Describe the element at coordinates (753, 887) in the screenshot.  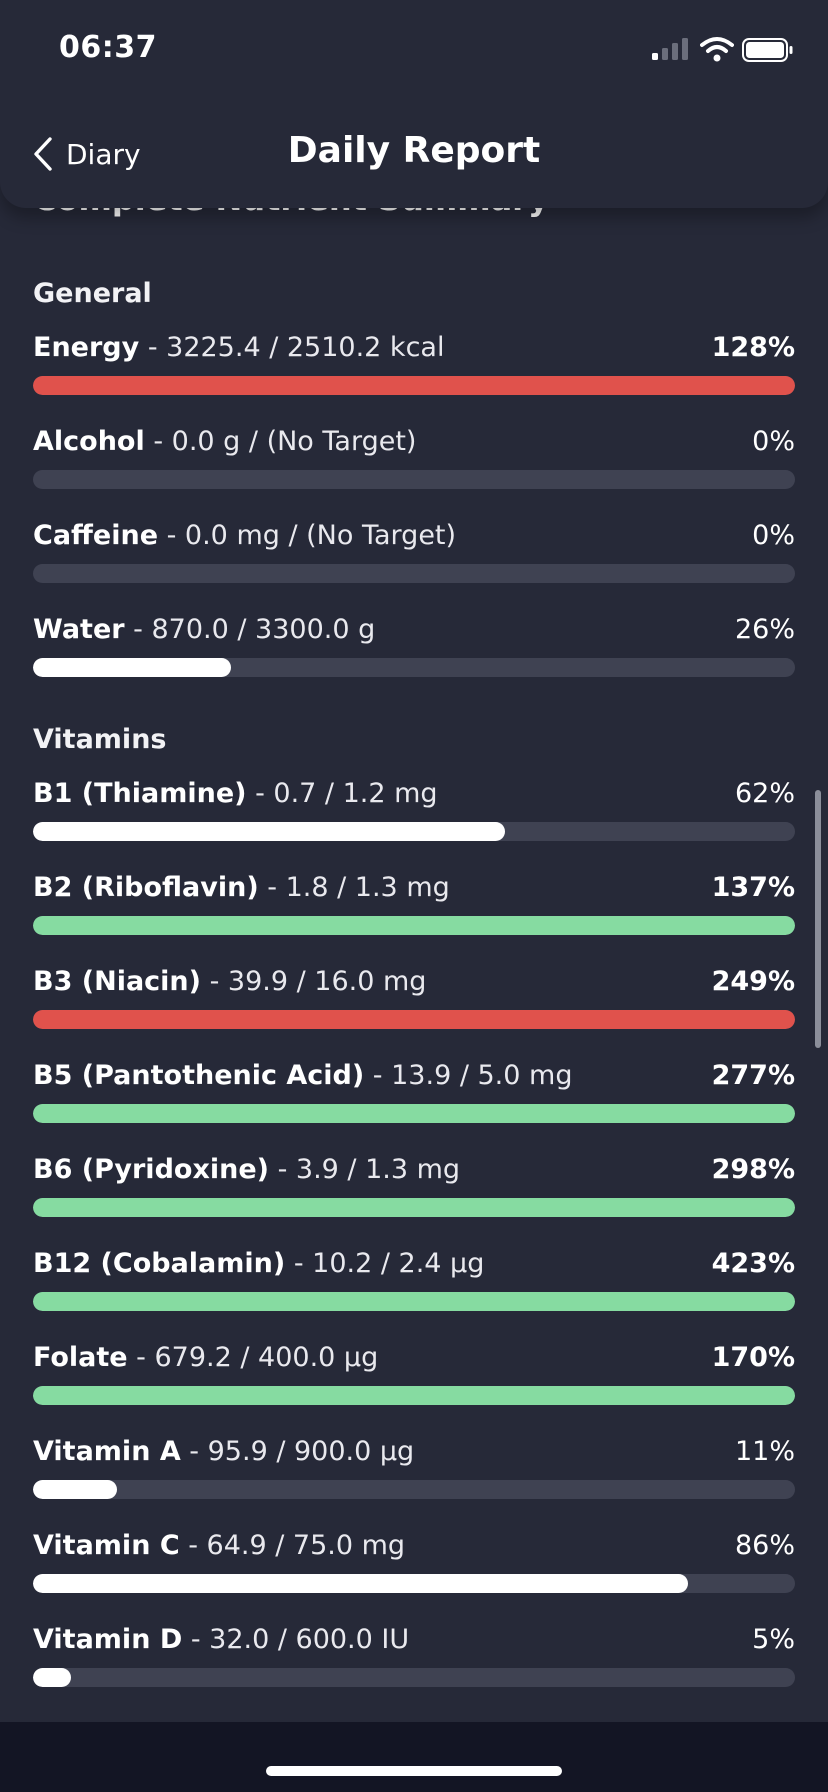
I see `nutrient-percent: 137%` at that location.